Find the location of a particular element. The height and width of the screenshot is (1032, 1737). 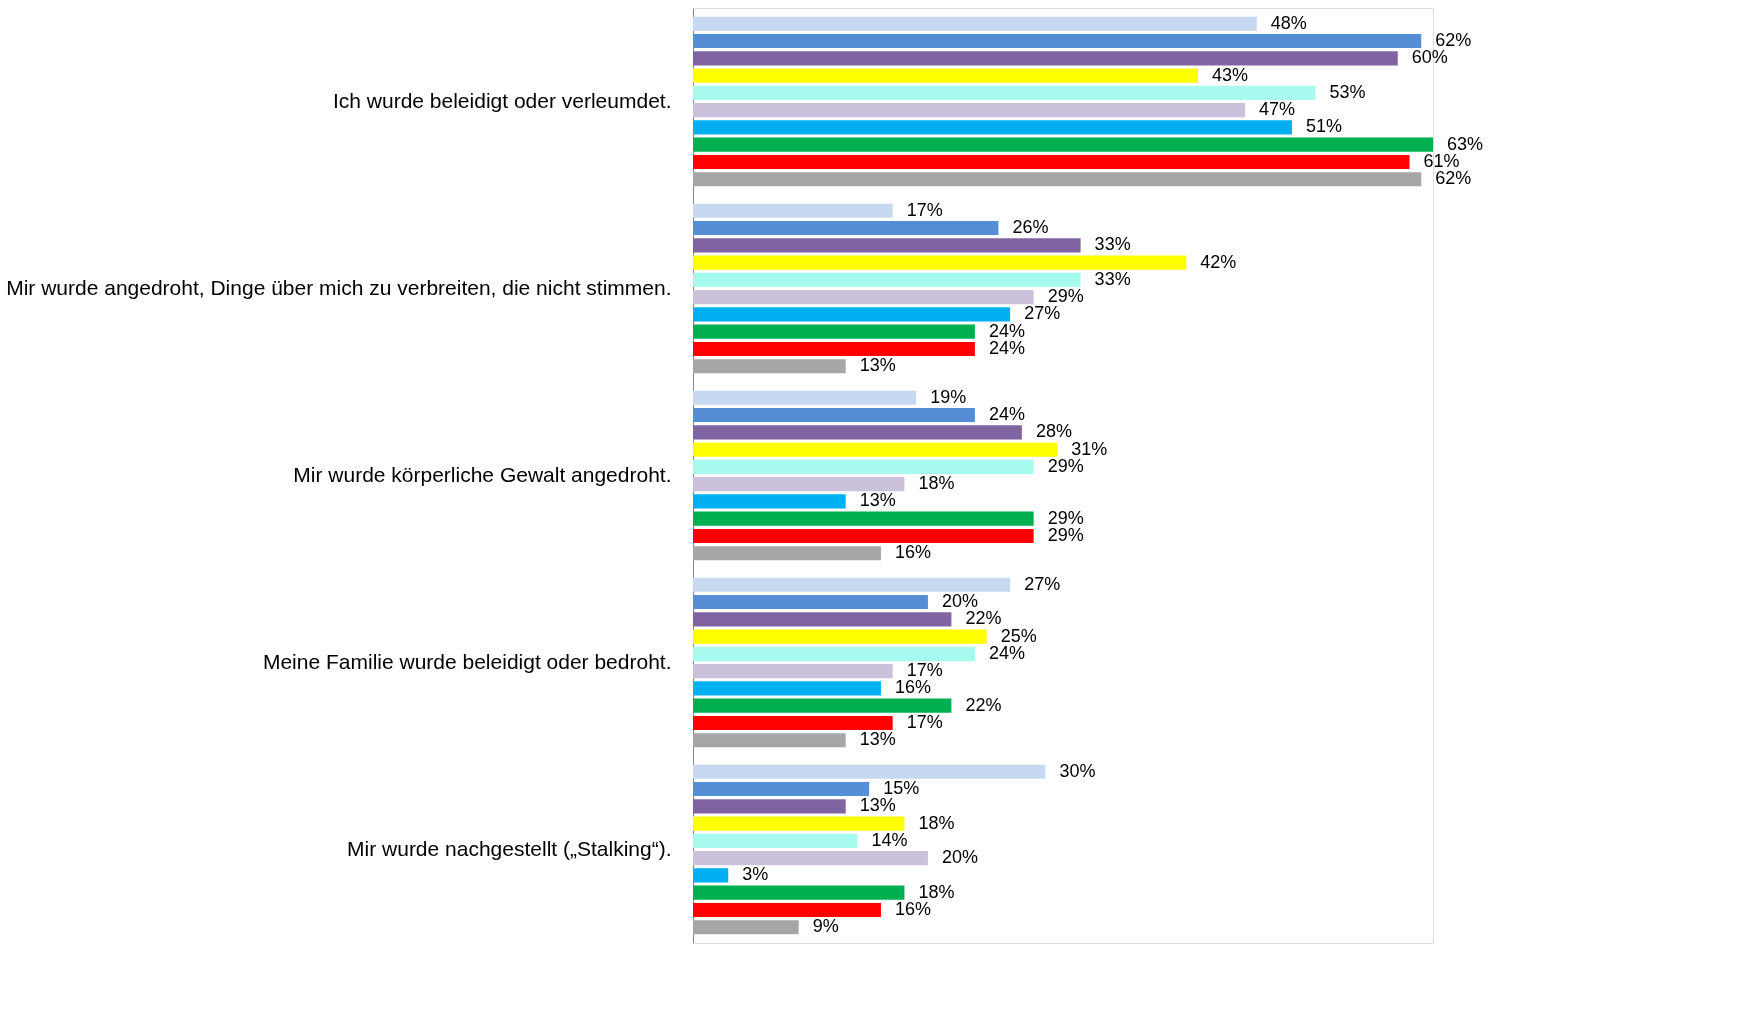

data-label: 20% is located at coordinates (959, 857).